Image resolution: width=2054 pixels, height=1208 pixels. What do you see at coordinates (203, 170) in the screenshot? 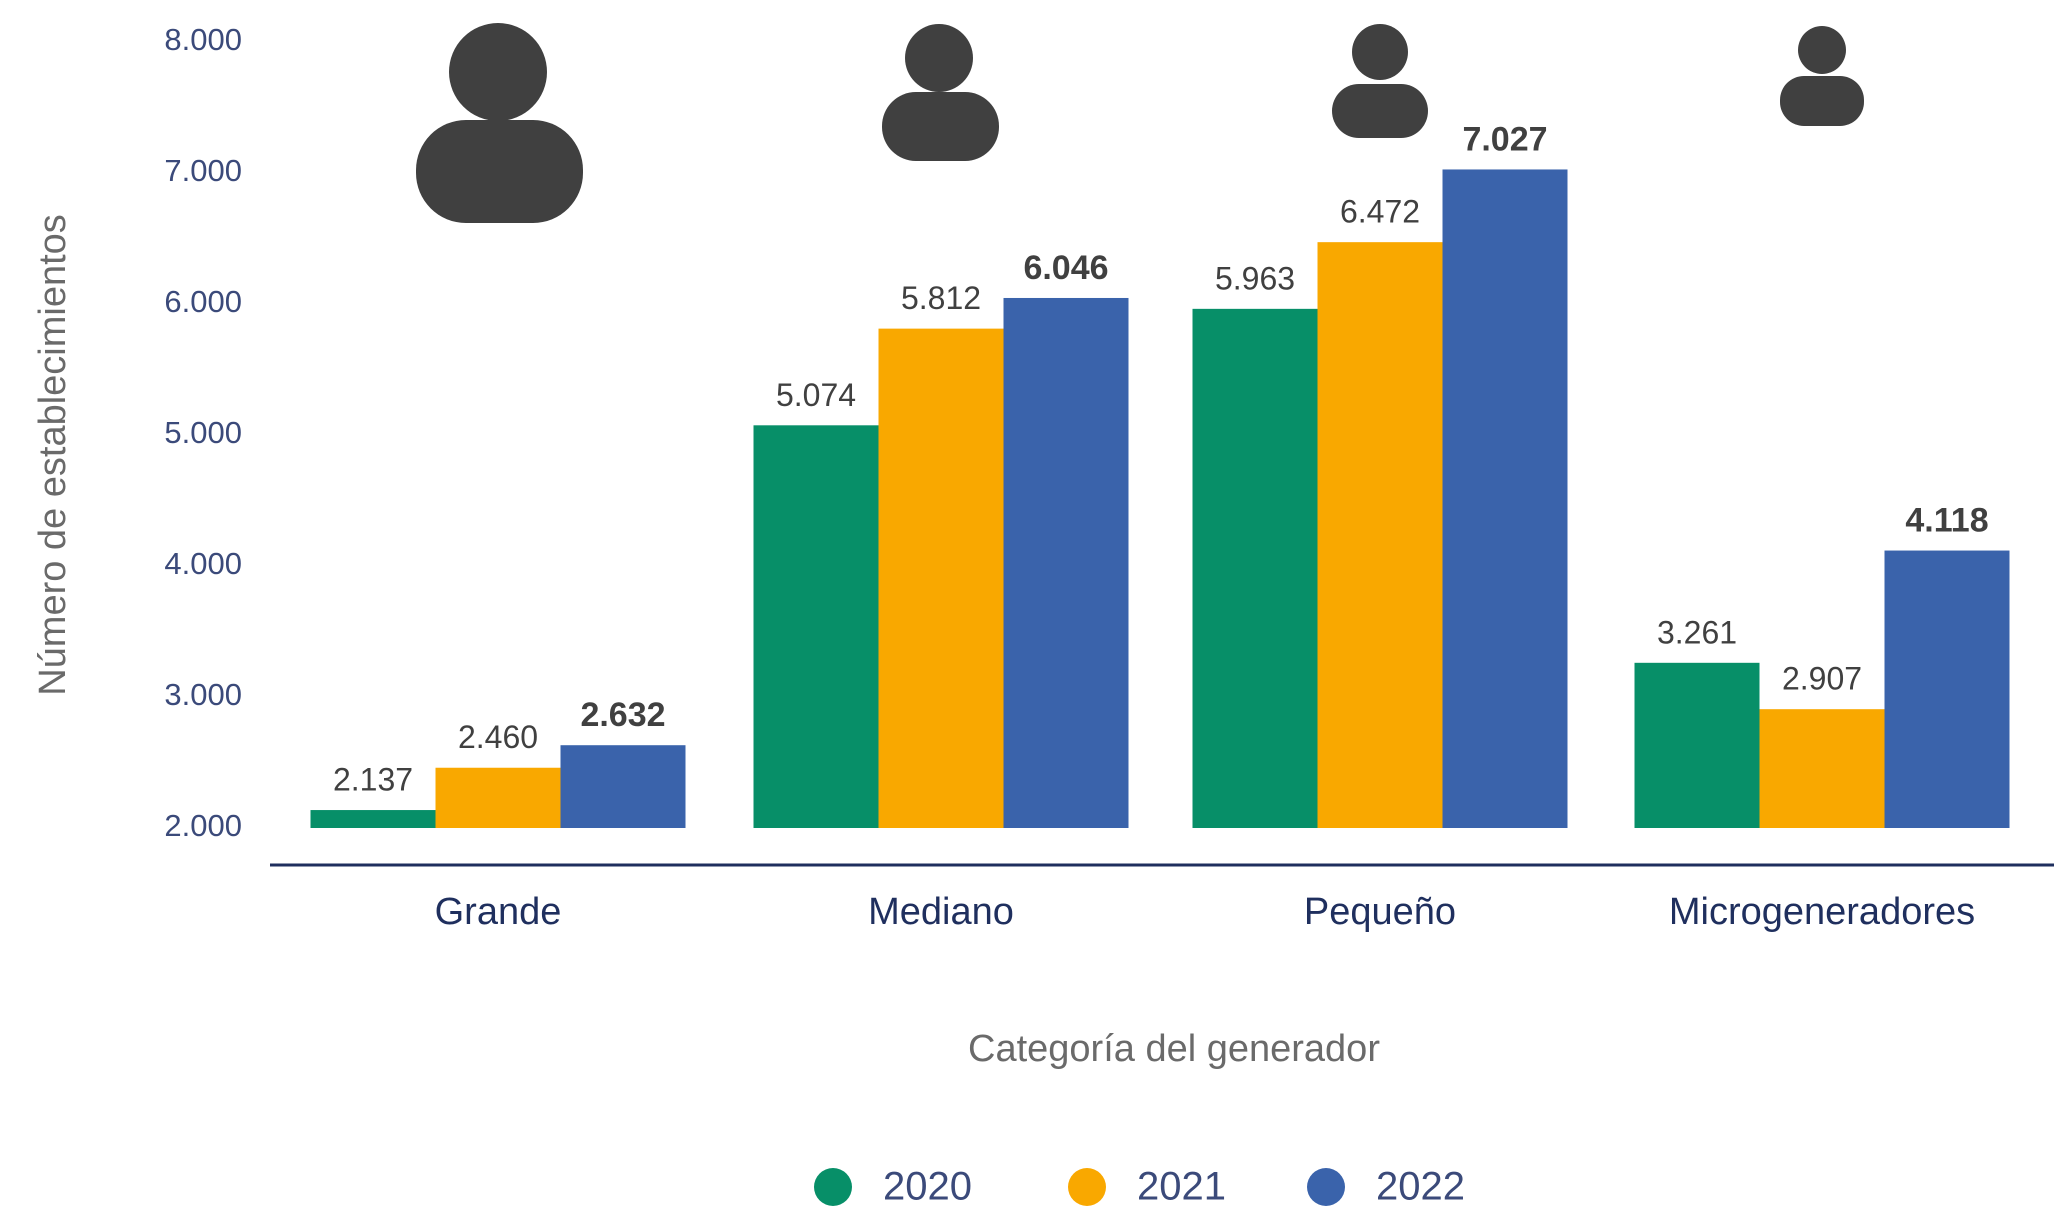
I see `y-tick-label: 7.000` at bounding box center [203, 170].